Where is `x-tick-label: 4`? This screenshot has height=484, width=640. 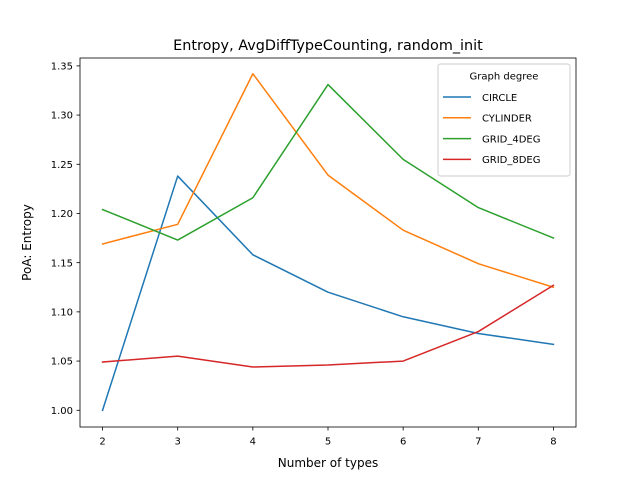 x-tick-label: 4 is located at coordinates (253, 442).